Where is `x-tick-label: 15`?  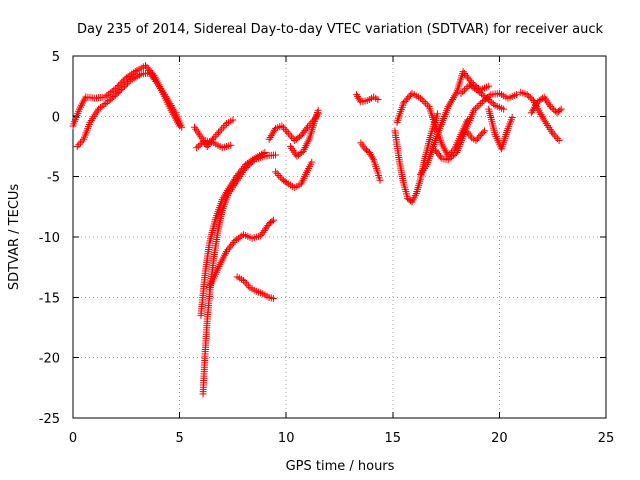 x-tick-label: 15 is located at coordinates (393, 438).